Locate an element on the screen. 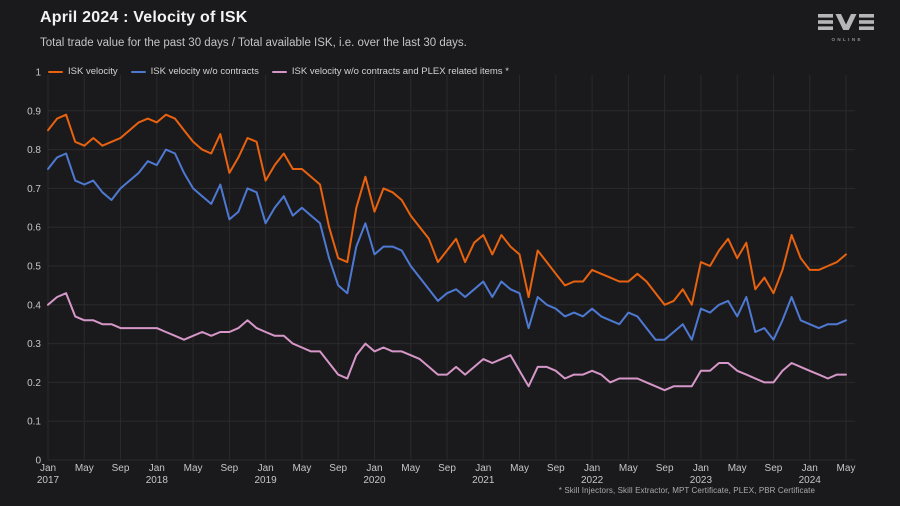  page-title: April 2024 : Velocity of ISK is located at coordinates (144, 17).